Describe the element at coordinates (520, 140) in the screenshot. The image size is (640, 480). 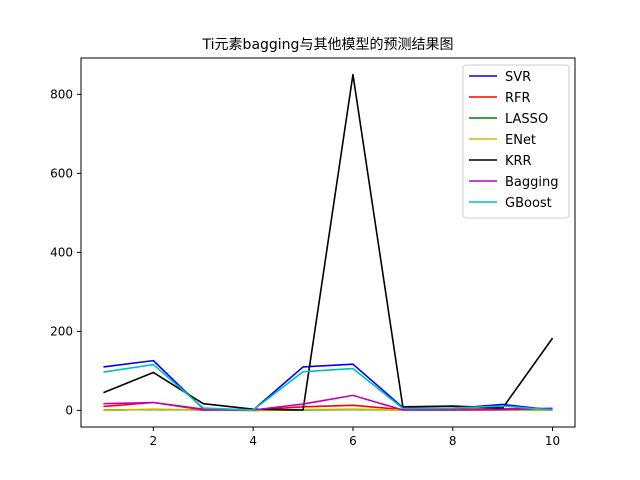
I see `legend-label-enet: ENet` at that location.